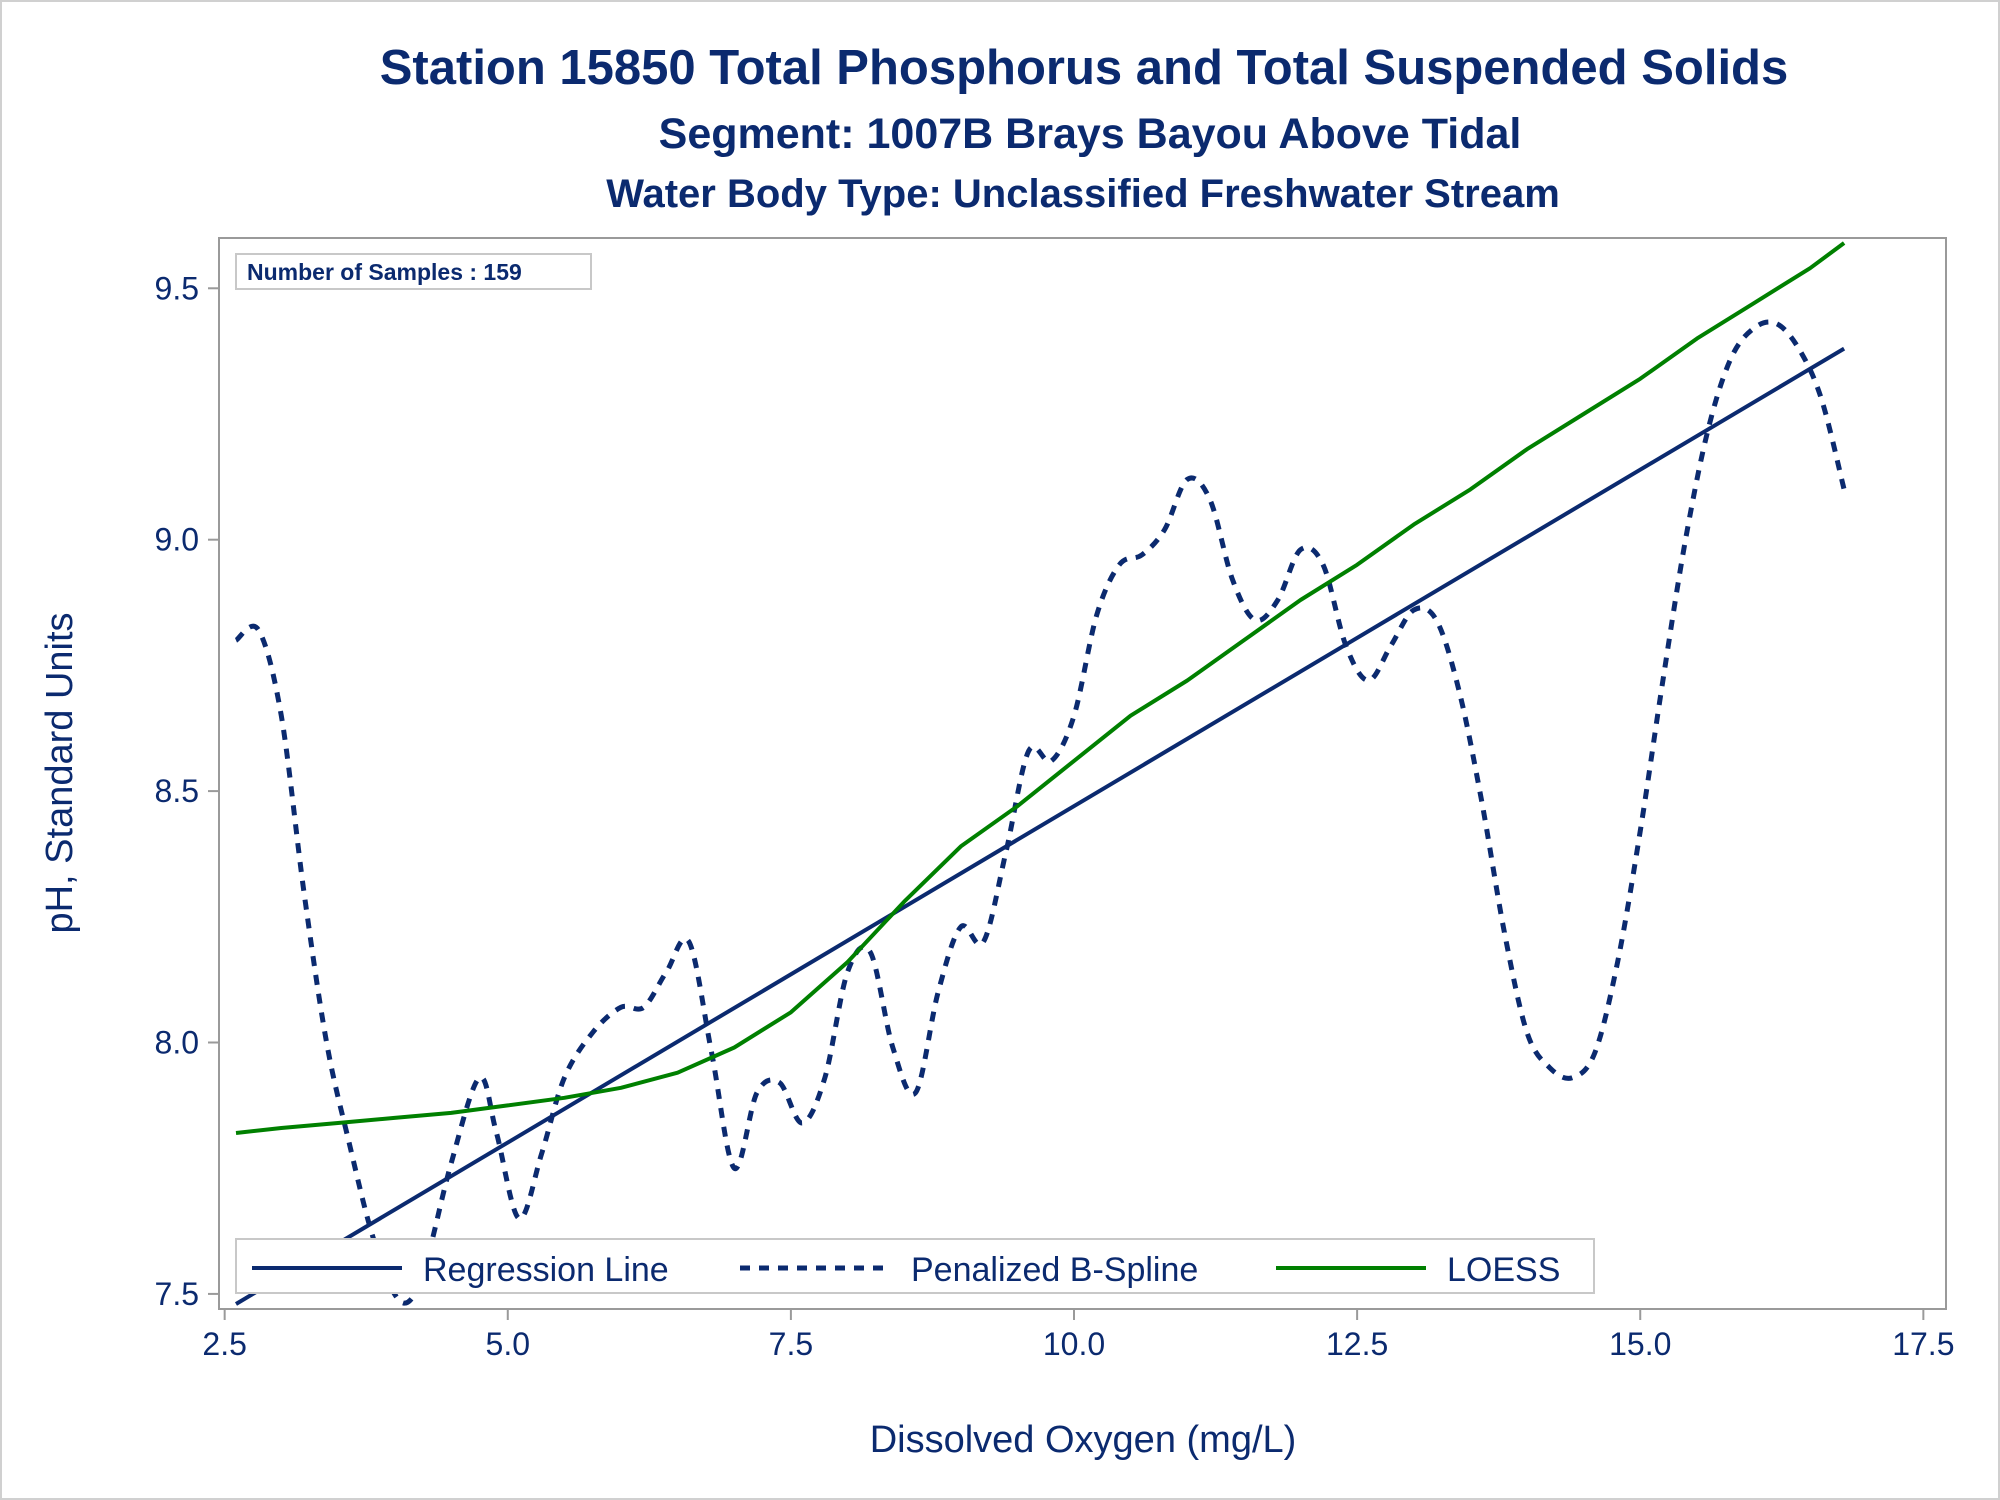 The height and width of the screenshot is (1500, 2000). I want to click on sample-count-inset: Number of Samples : 159, so click(413, 271).